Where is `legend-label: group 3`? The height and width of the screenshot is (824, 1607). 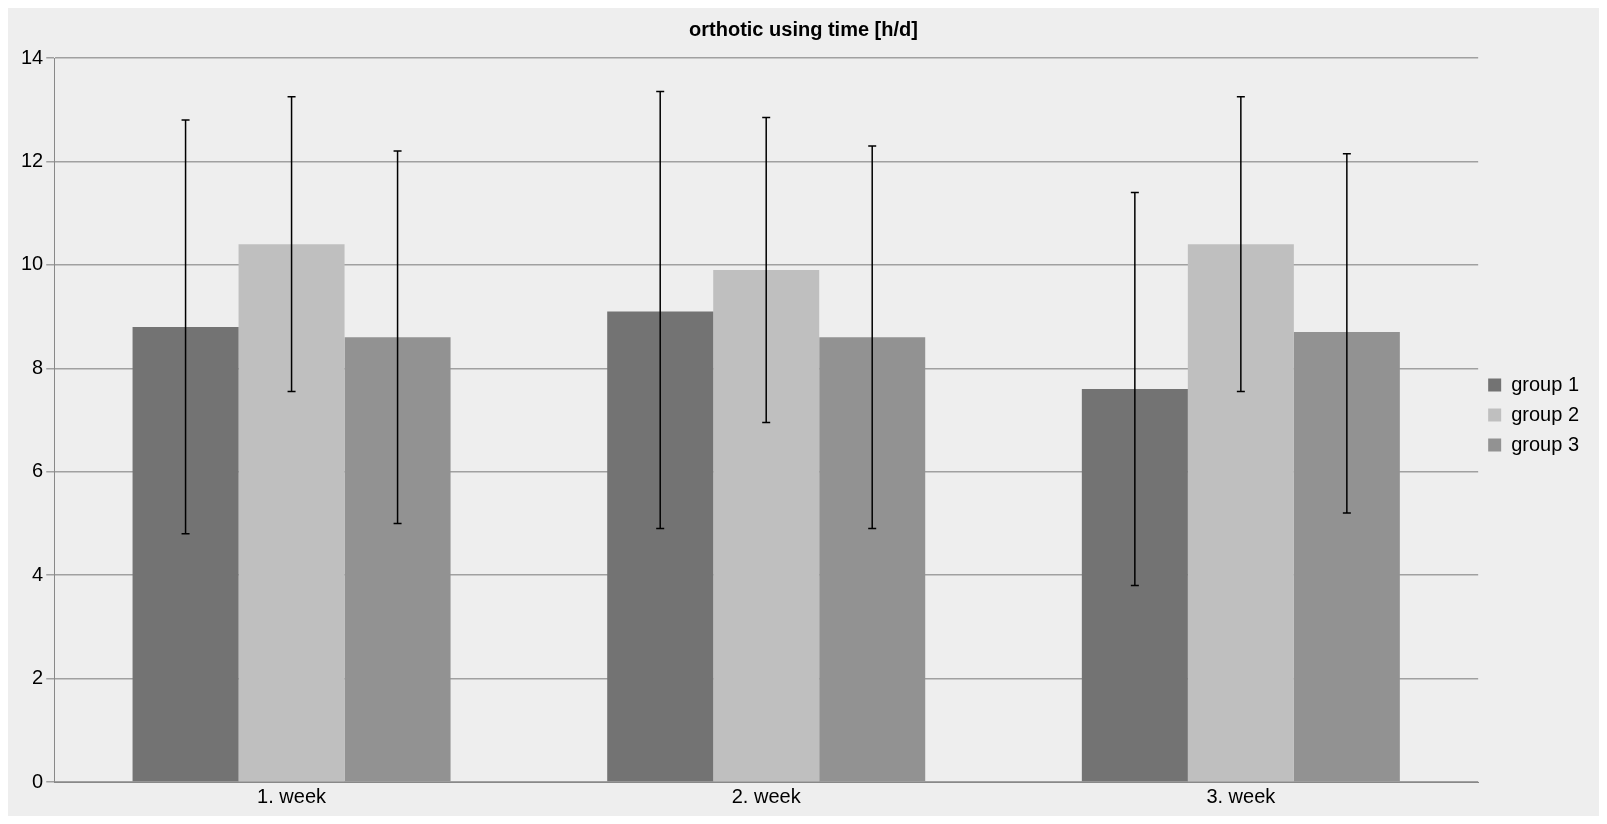
legend-label: group 3 is located at coordinates (1545, 443).